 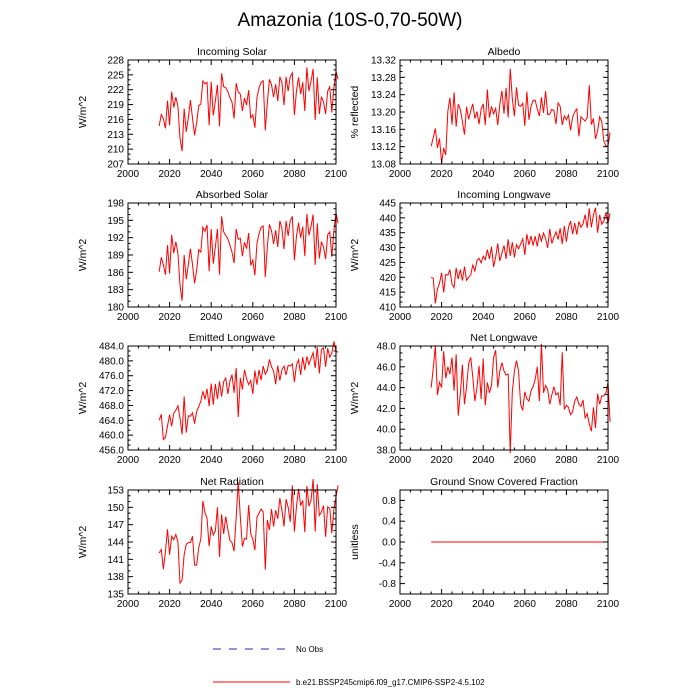 I want to click on figure-title: Amazonia (10S-0,70-50W), so click(x=350, y=20).